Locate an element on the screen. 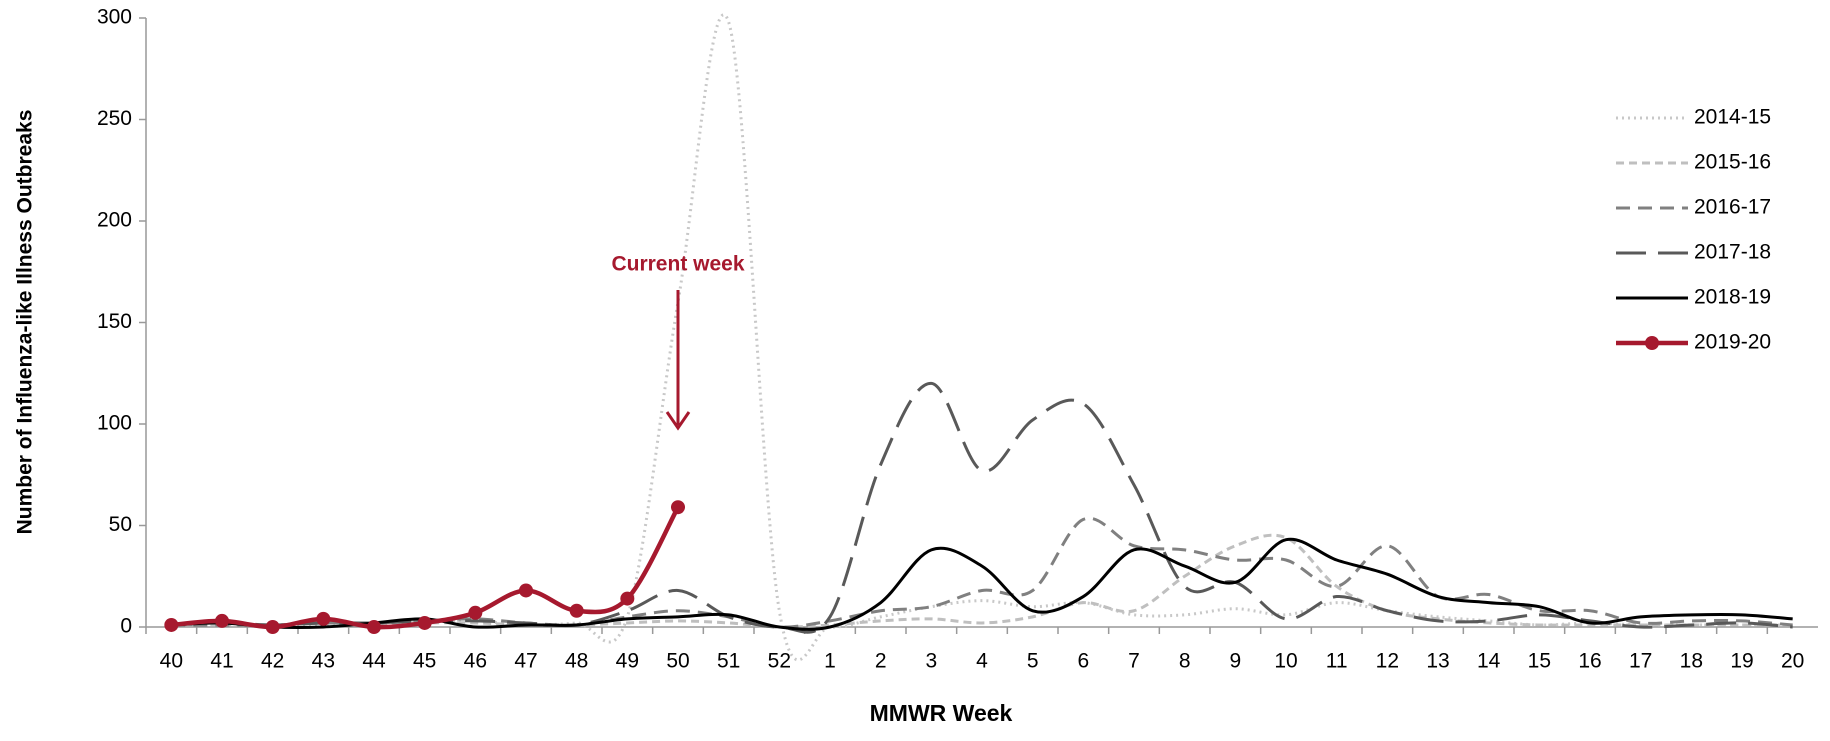  x-tick-label: 10 is located at coordinates (1285, 661).